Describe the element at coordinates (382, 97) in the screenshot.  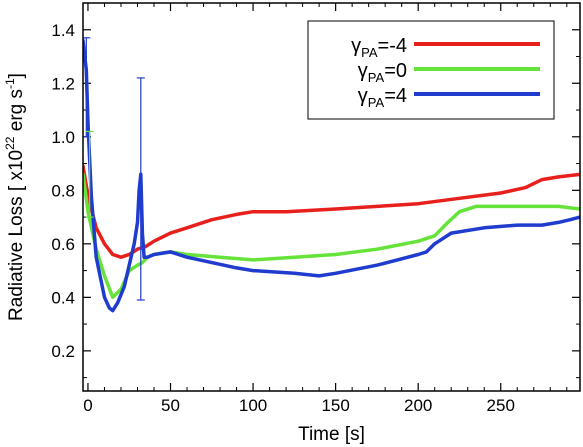
I see `legend-label-gamma-plus-4: γPA=4` at that location.